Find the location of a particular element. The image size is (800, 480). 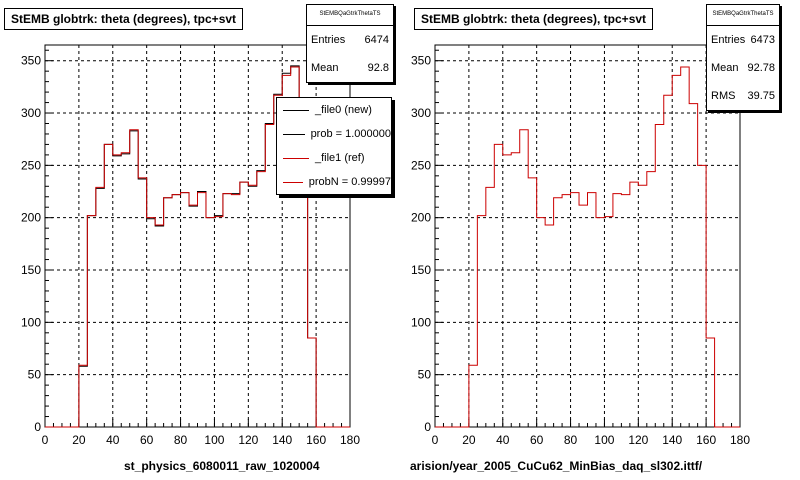

panel1-y-tick-label: 250 is located at coordinates (31, 165).